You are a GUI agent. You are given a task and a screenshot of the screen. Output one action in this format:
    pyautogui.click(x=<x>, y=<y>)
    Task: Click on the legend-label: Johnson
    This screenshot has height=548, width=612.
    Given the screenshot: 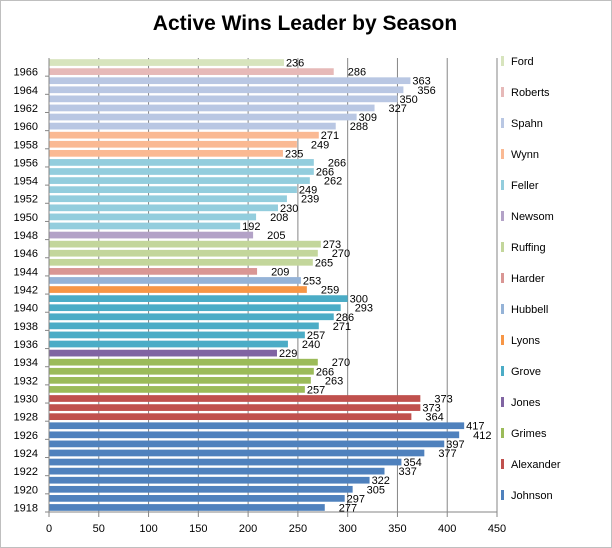 What is the action you would take?
    pyautogui.click(x=532, y=496)
    